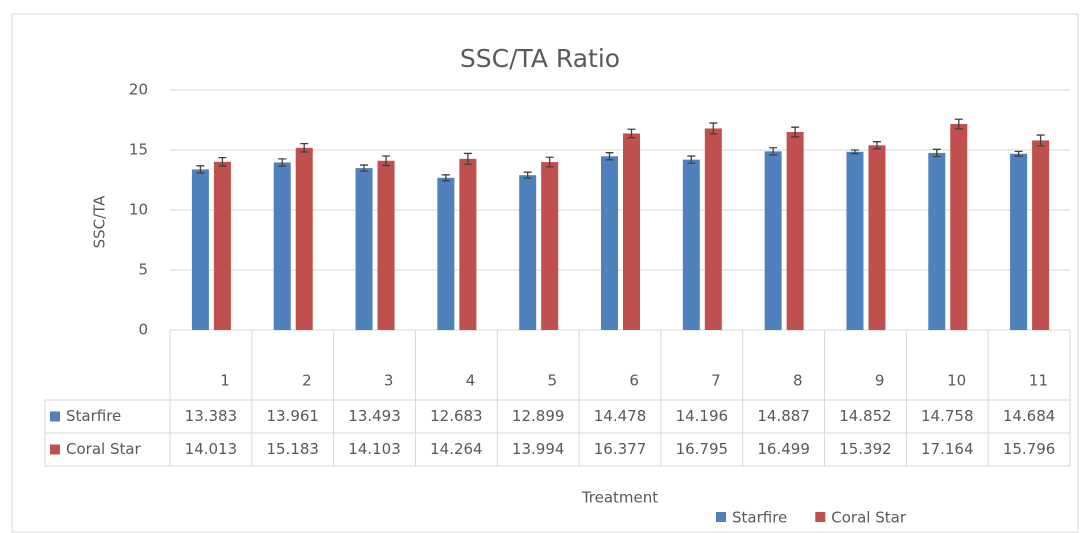 This screenshot has height=533, width=1083. I want to click on table-value: 15.796, so click(1029, 449).